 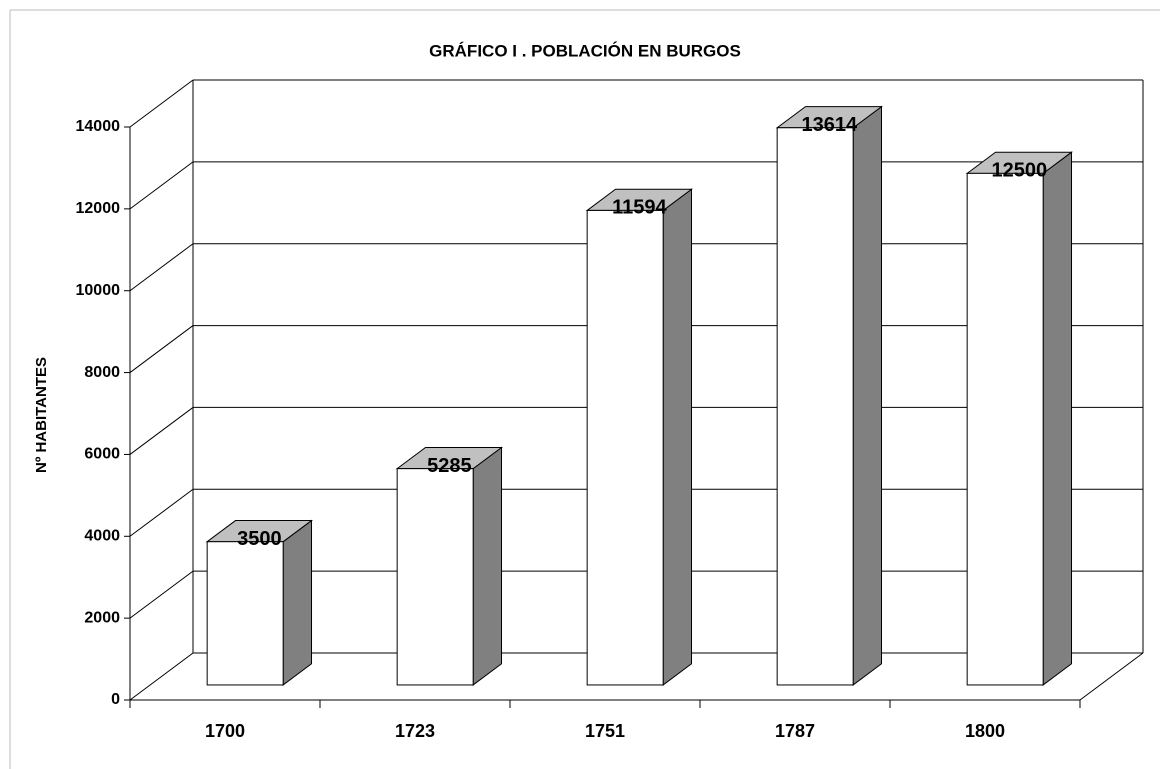 I want to click on y-tick-label: 8000, so click(x=102, y=372).